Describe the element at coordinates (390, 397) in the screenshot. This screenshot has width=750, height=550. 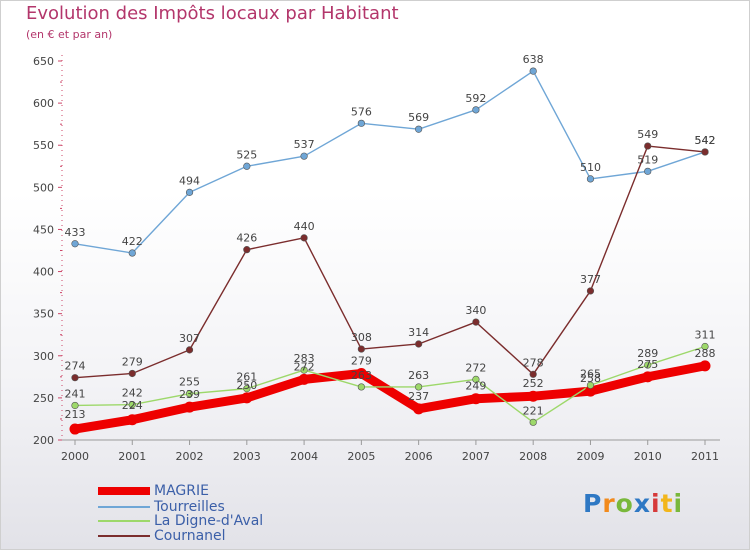
I see `series-line-magrie` at that location.